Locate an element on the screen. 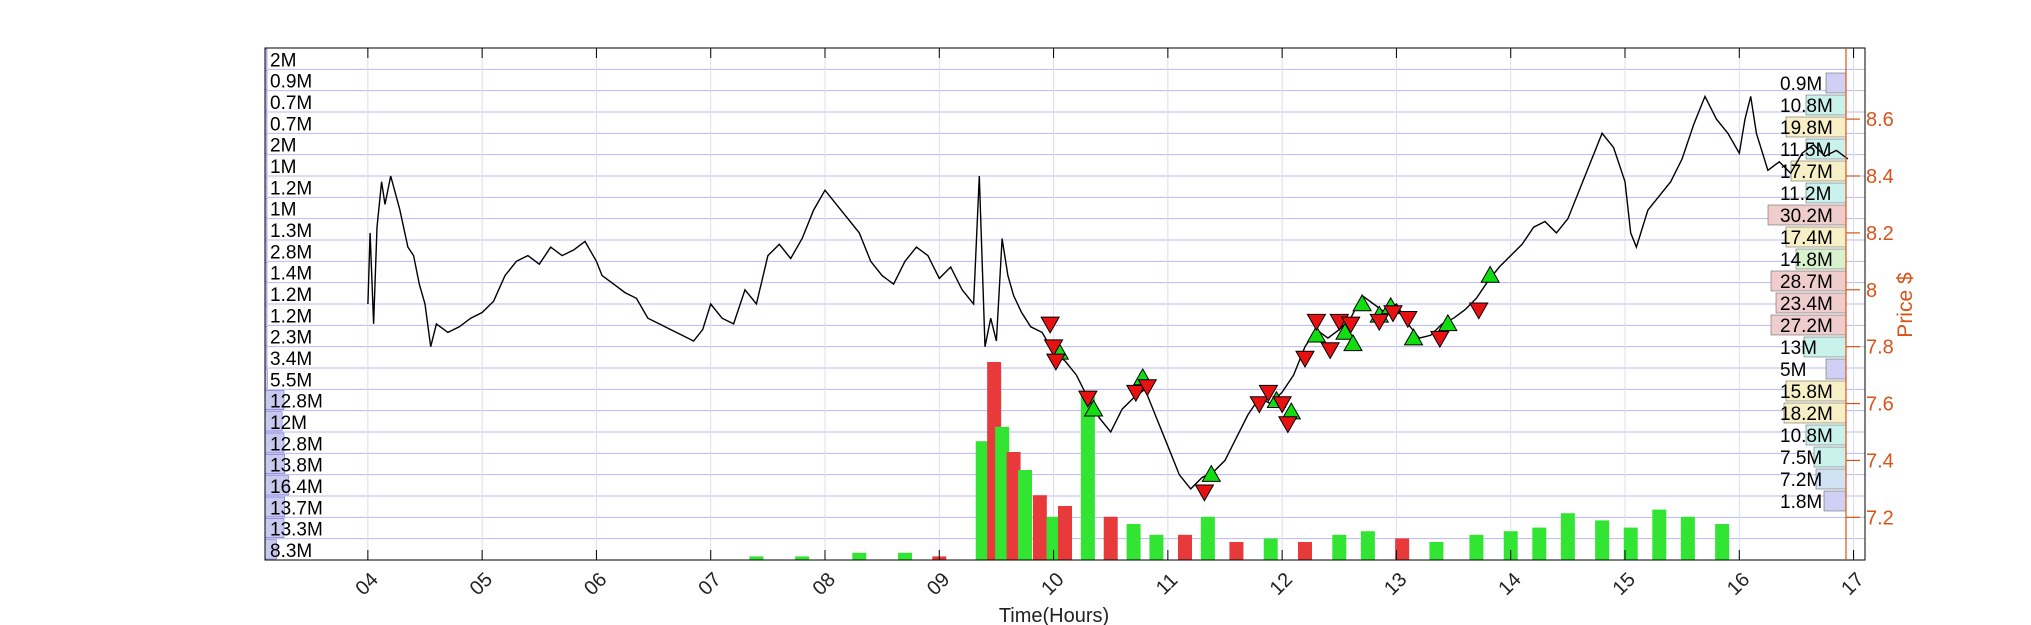 Image resolution: width=2031 pixels, height=625 pixels. right-volume-label: 23.4M is located at coordinates (1806, 304).